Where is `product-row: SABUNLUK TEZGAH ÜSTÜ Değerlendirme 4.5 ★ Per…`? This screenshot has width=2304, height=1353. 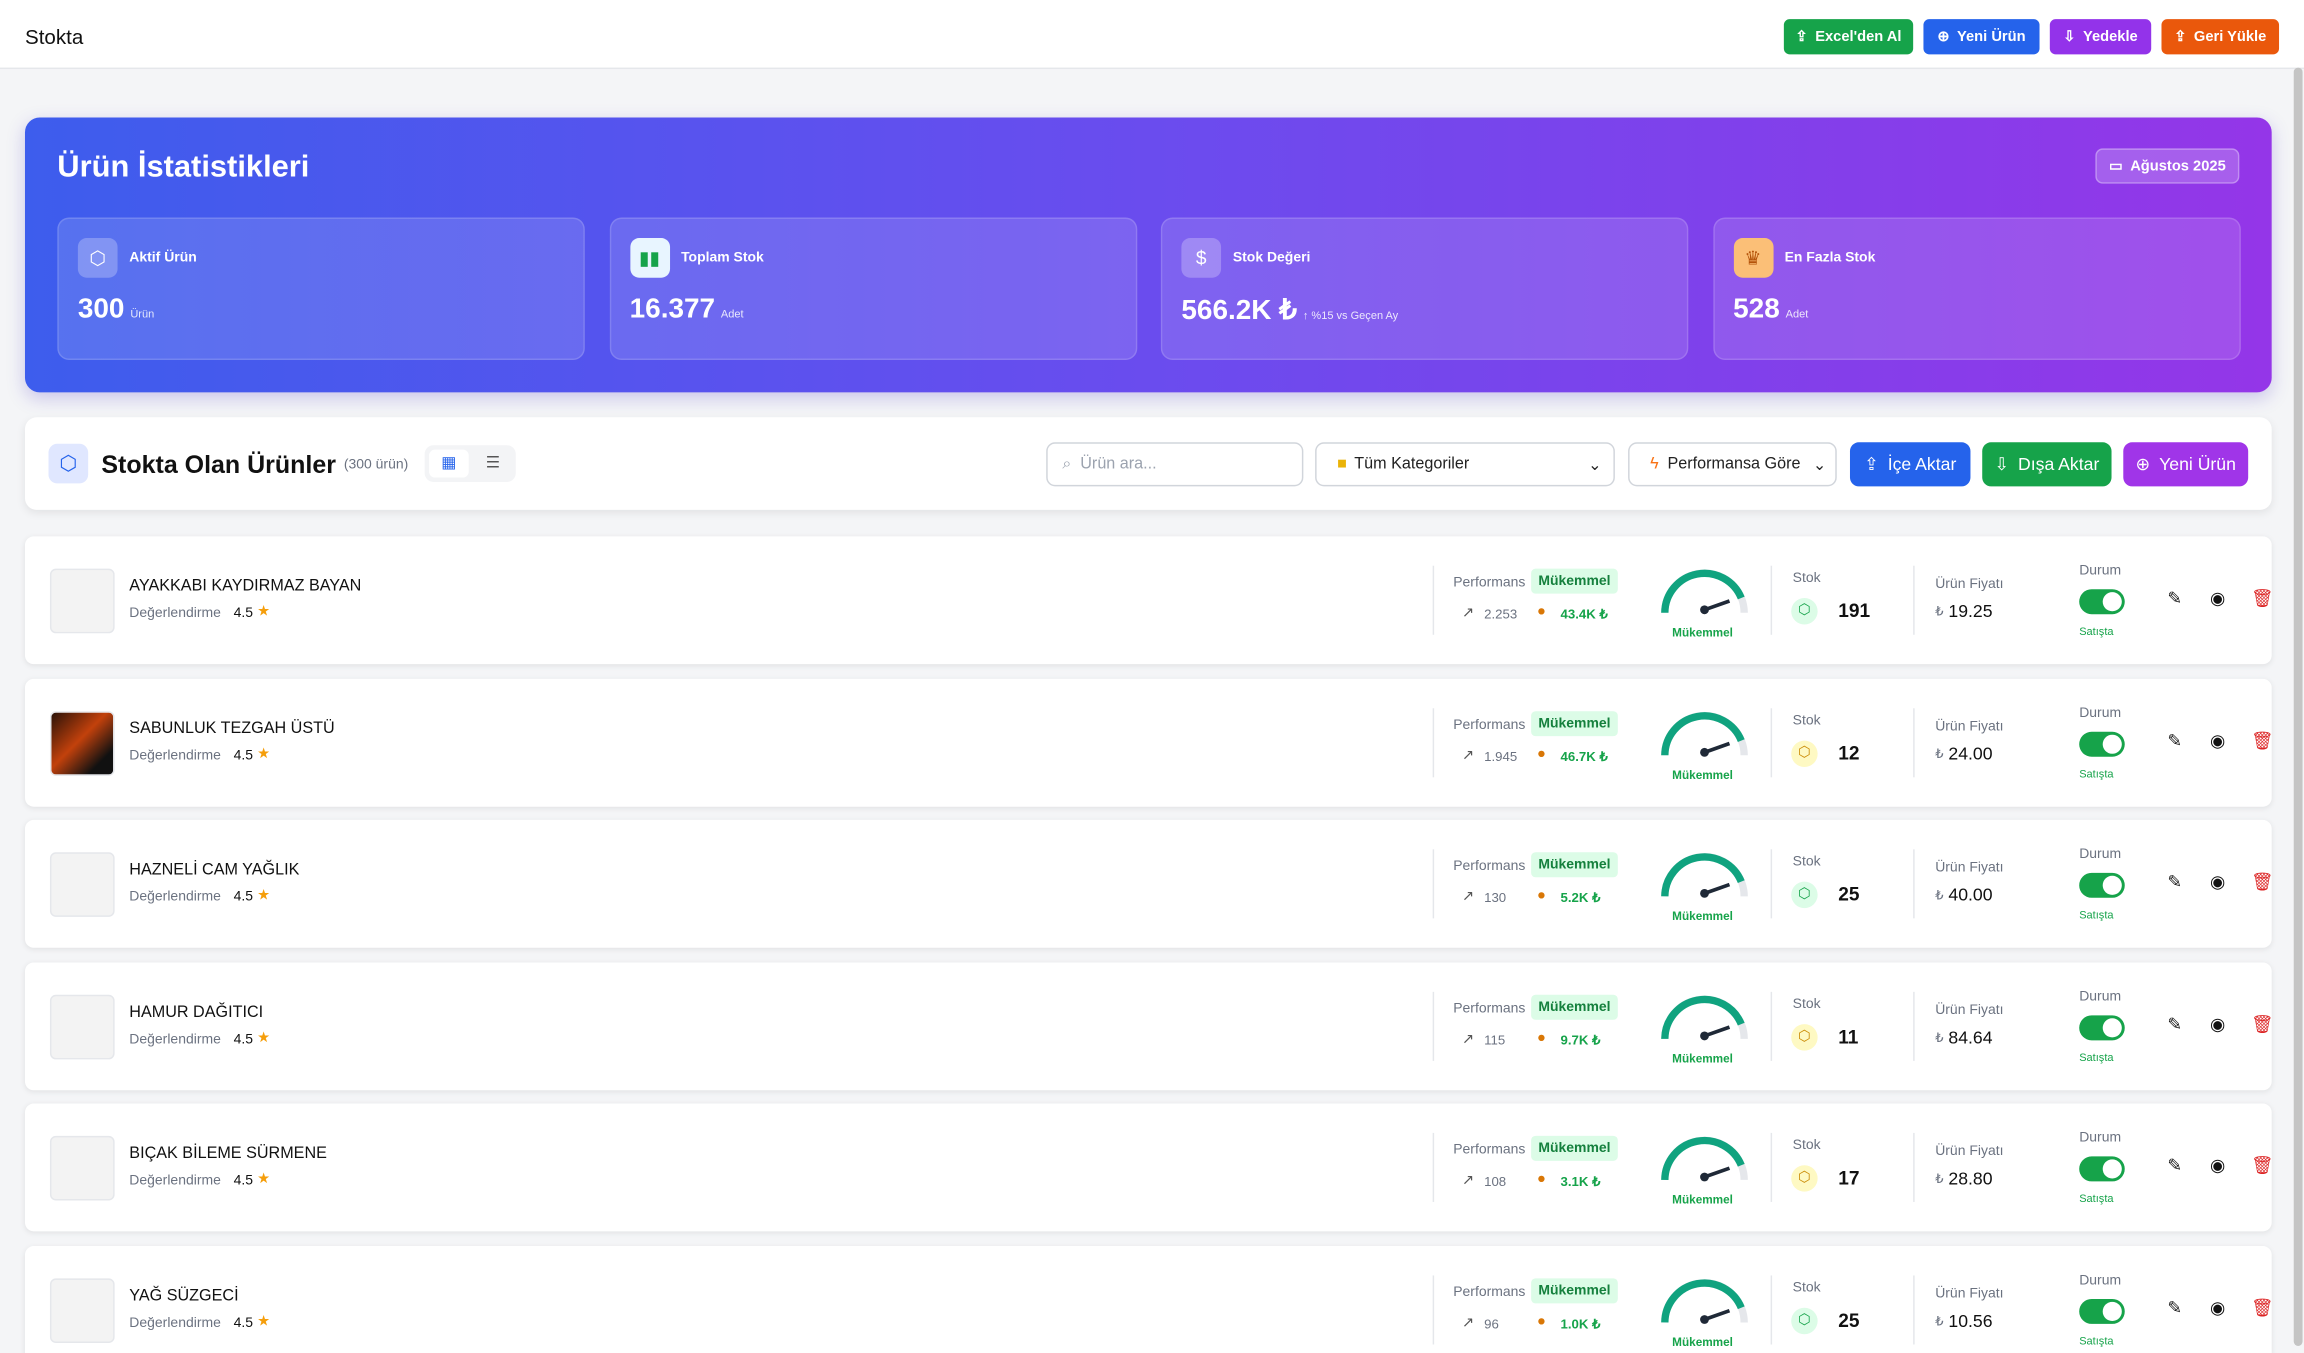 product-row: SABUNLUK TEZGAH ÜSTÜ Değerlendirme 4.5 ★ Per… is located at coordinates (1149, 742).